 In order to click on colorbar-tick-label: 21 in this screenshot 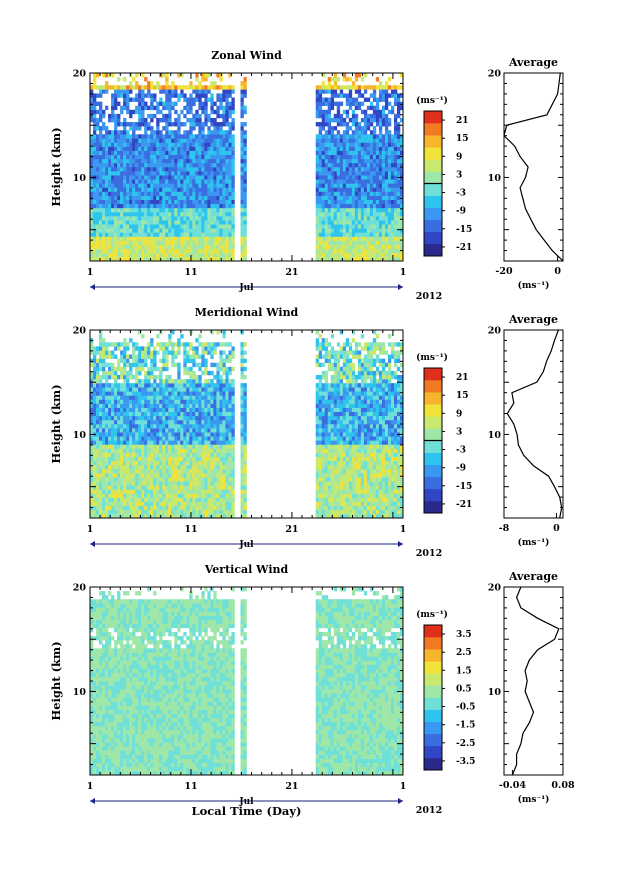, I will do `click(462, 121)`.